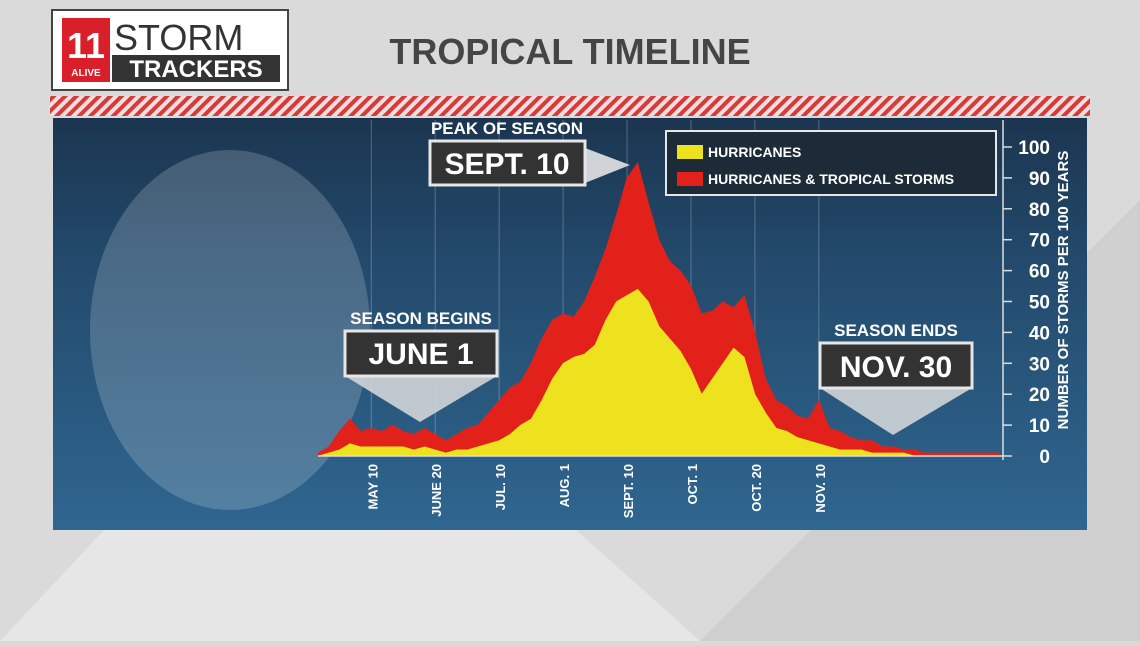  What do you see at coordinates (1039, 241) in the screenshot?
I see `y-tick-label: 70` at bounding box center [1039, 241].